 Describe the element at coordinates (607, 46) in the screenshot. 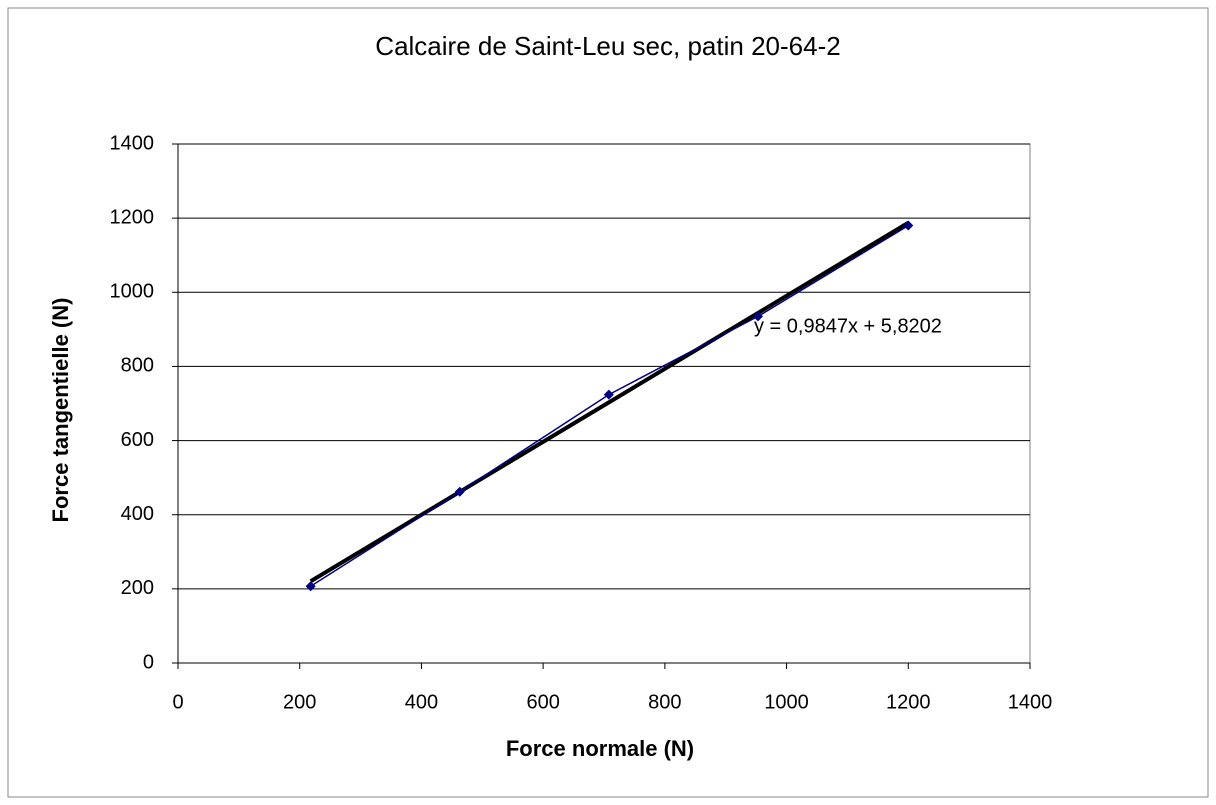

I see `chart-title: Calcaire de Saint-Leu sec, patin 20-64-2` at that location.